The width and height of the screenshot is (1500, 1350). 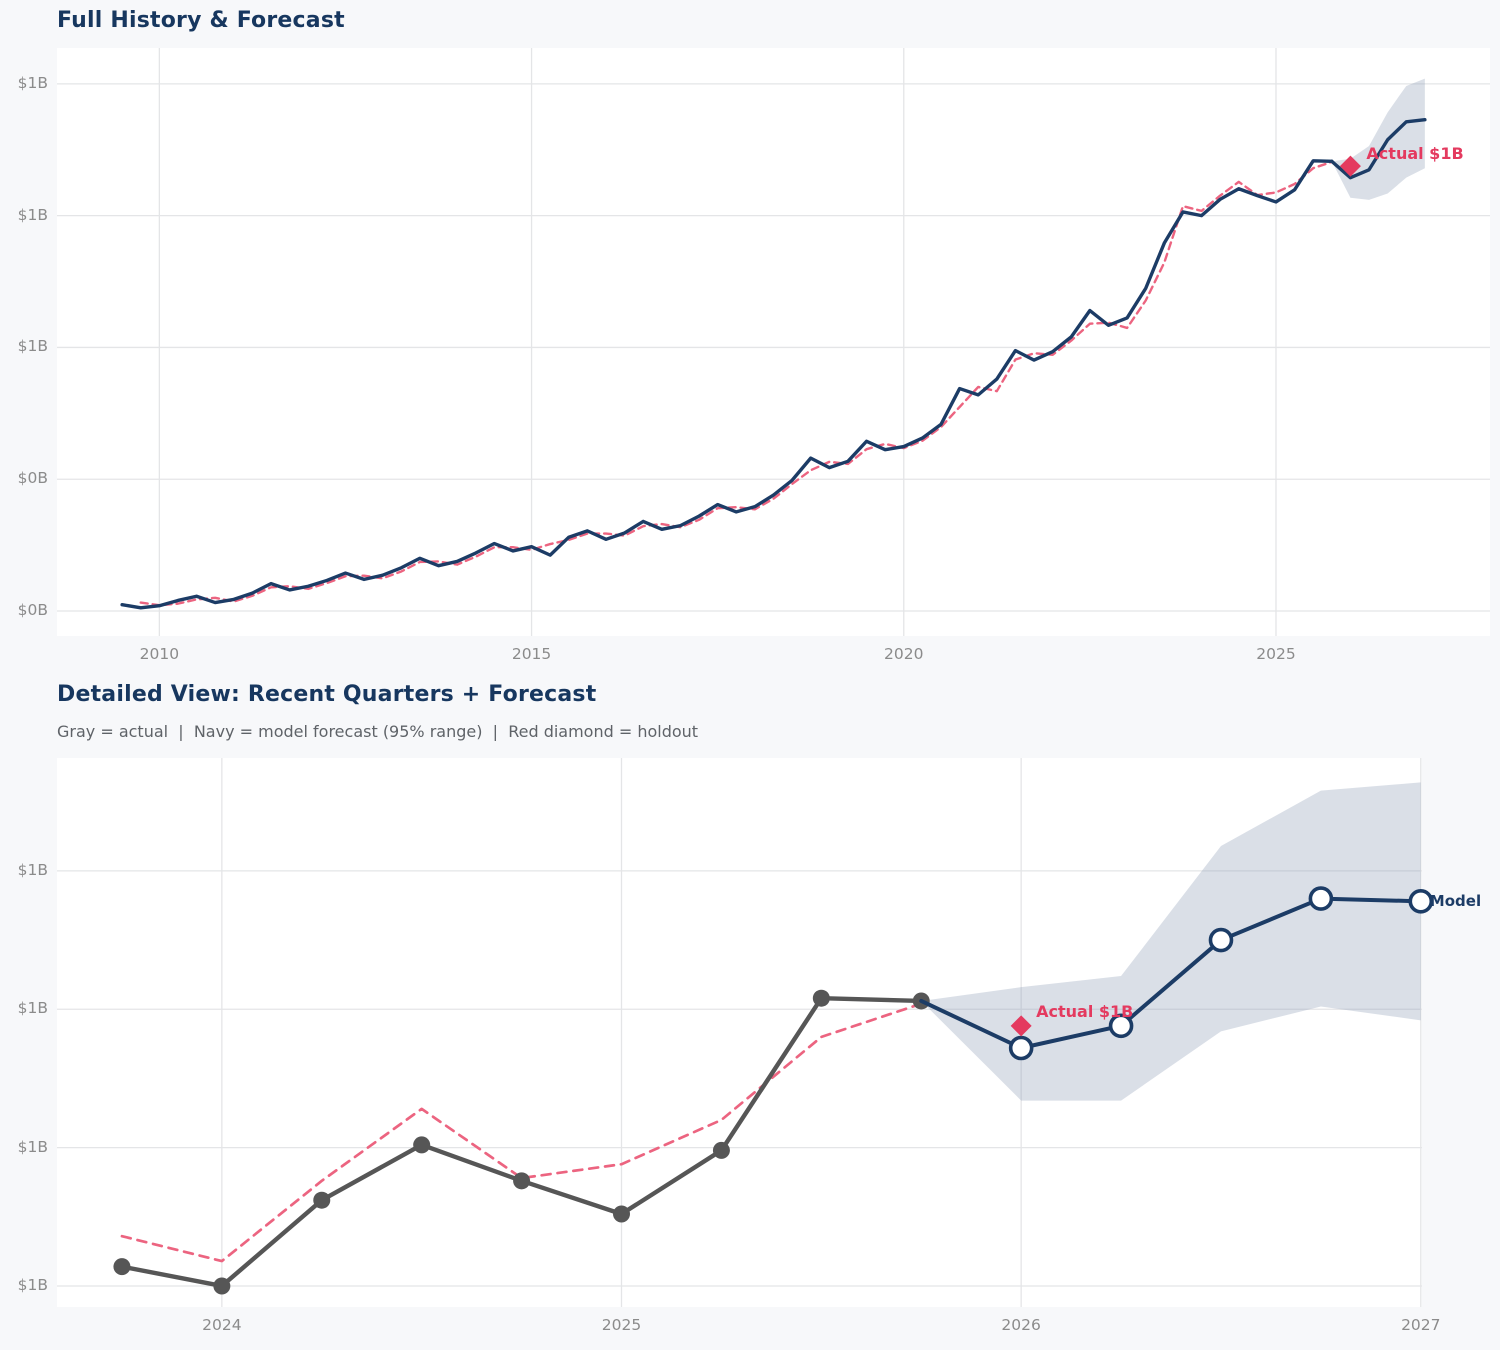 I want to click on x-tick-label: 2015, so click(x=531, y=654).